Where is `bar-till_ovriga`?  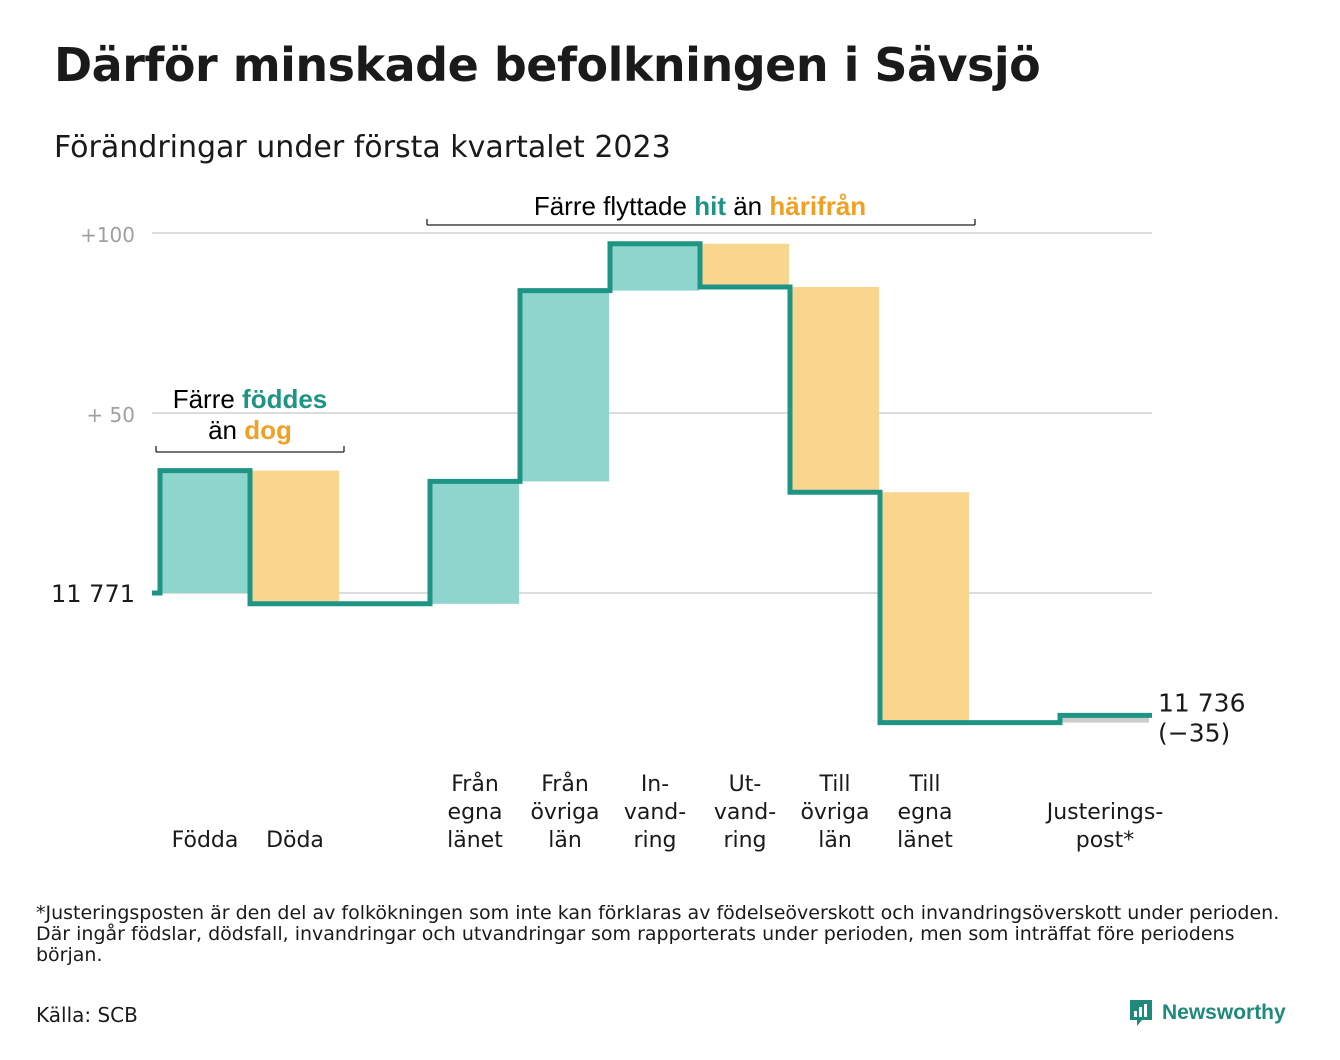
bar-till_ovriga is located at coordinates (835, 390).